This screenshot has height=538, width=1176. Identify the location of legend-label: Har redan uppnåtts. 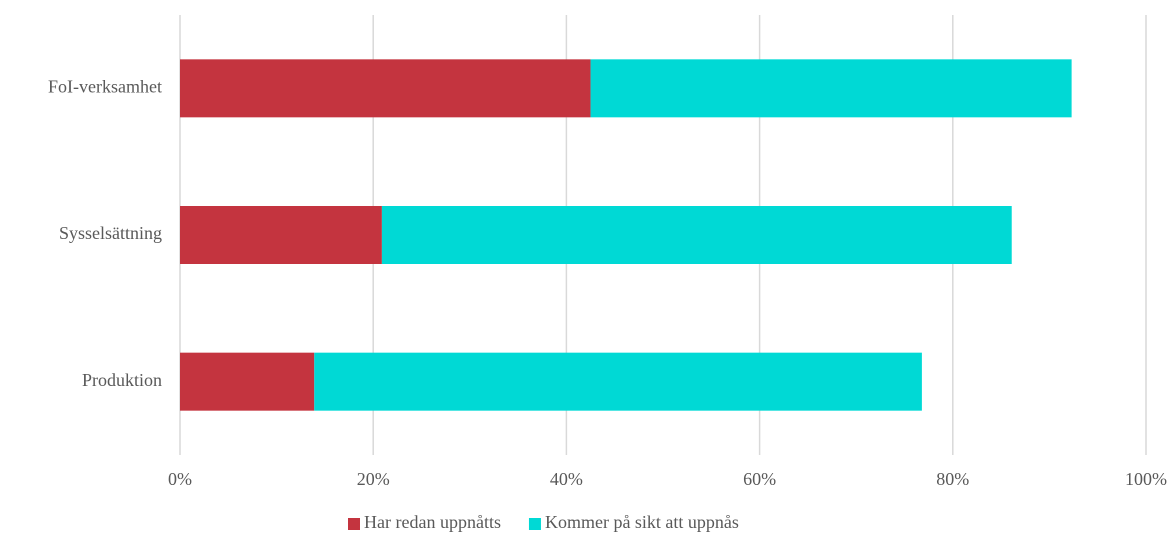
(432, 522).